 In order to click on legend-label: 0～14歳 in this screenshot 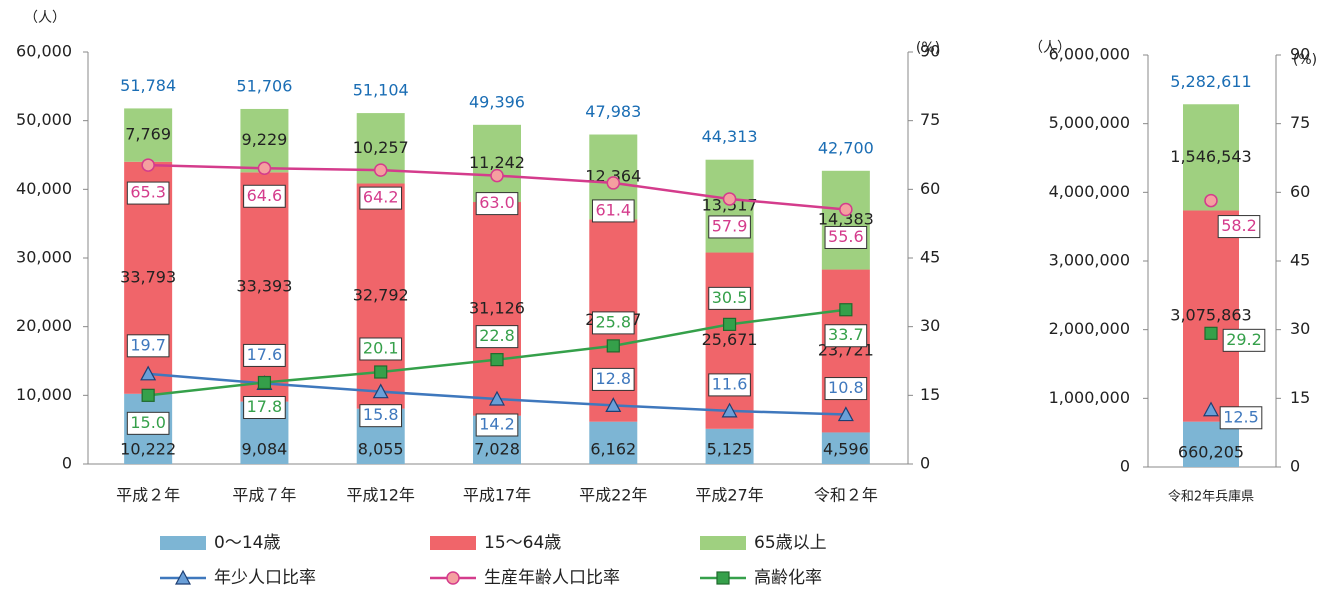, I will do `click(247, 543)`.